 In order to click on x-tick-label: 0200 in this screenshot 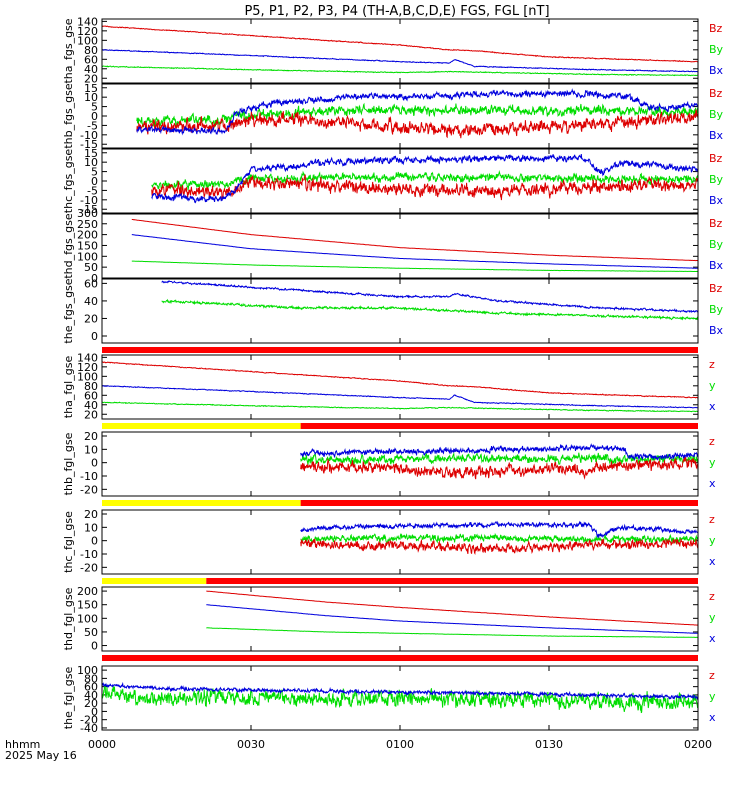, I will do `click(698, 744)`.